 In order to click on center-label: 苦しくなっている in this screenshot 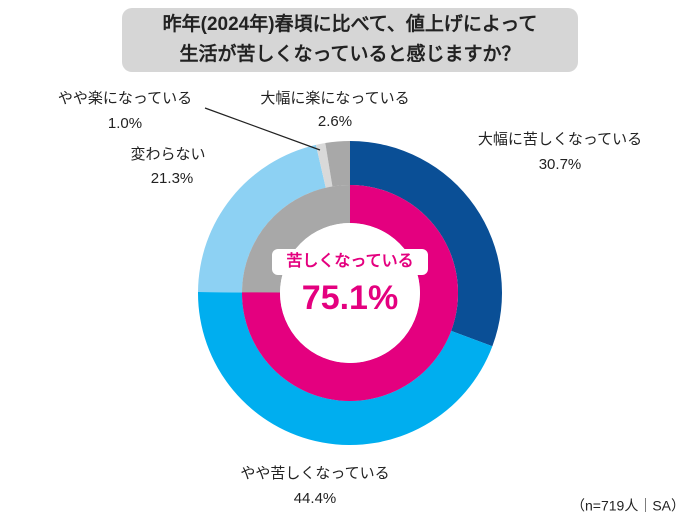, I will do `click(349, 260)`.